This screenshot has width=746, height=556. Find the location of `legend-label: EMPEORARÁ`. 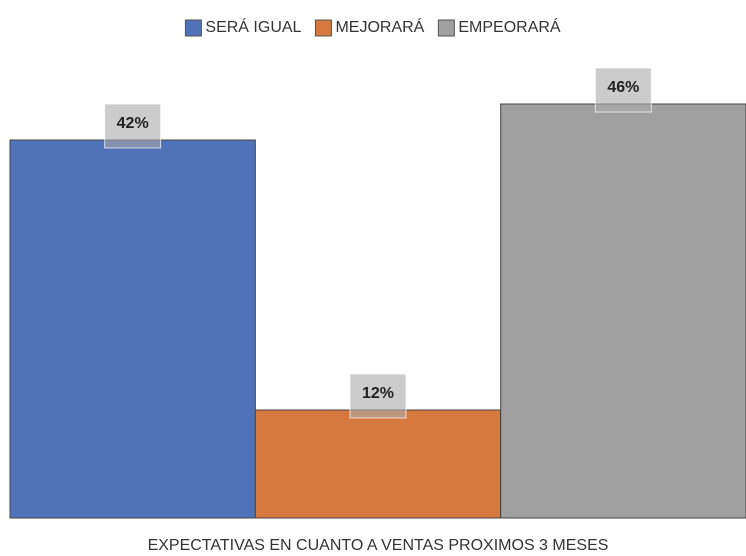

legend-label: EMPEORARÁ is located at coordinates (509, 26).